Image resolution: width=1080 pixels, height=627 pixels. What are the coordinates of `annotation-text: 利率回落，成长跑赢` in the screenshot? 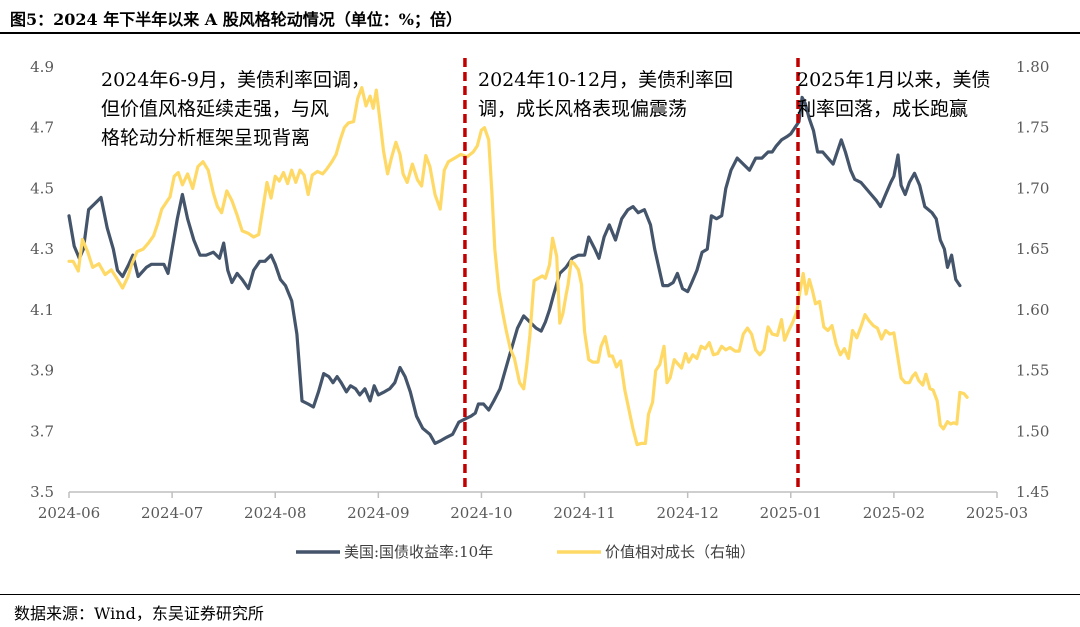 It's located at (882, 109).